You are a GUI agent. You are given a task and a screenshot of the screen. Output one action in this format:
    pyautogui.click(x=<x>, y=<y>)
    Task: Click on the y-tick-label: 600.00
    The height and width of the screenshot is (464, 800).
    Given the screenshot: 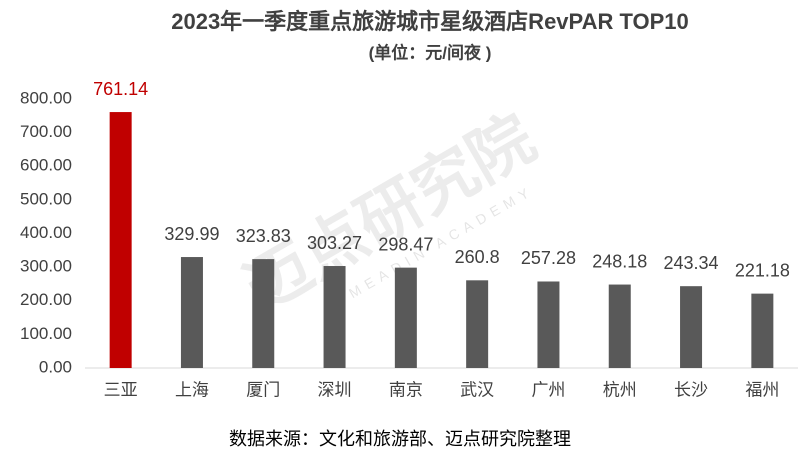 What is the action you would take?
    pyautogui.click(x=46, y=165)
    